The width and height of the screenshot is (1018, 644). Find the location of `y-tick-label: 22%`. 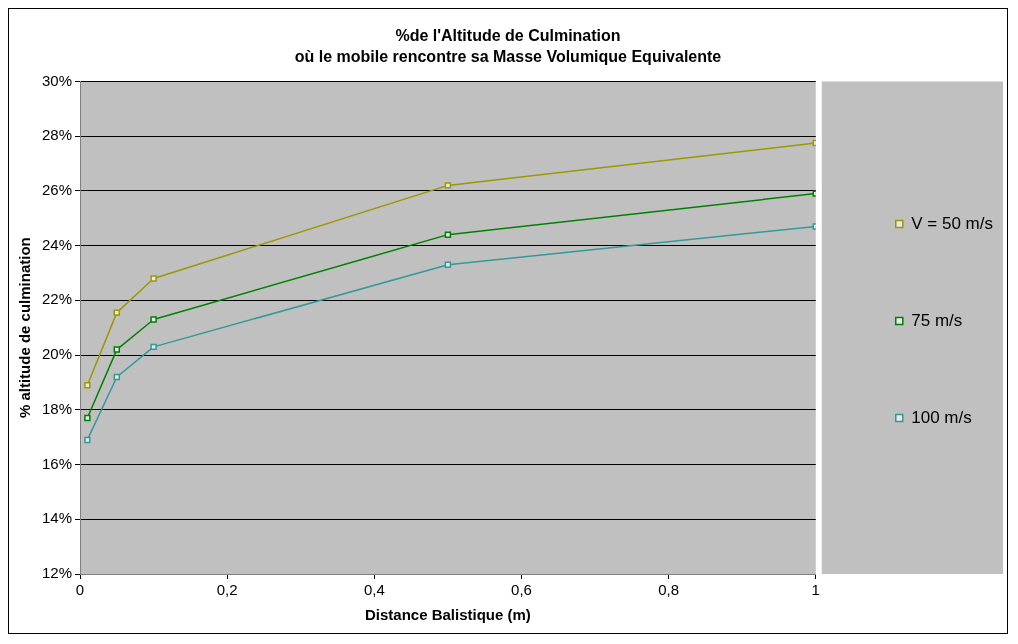

y-tick-label: 22% is located at coordinates (57, 299).